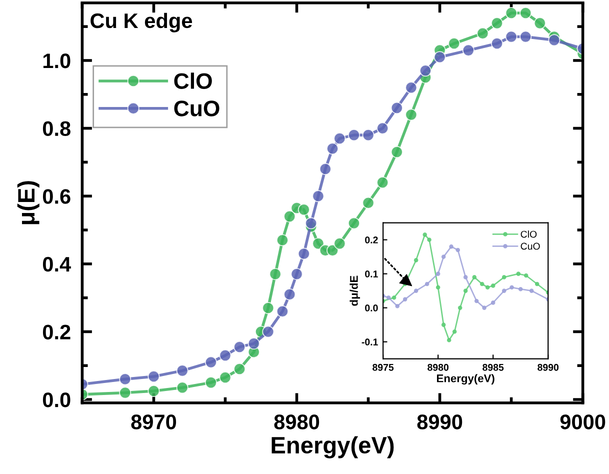 The height and width of the screenshot is (474, 609). Describe the element at coordinates (56, 264) in the screenshot. I see `y-tick-label: 0.4` at that location.